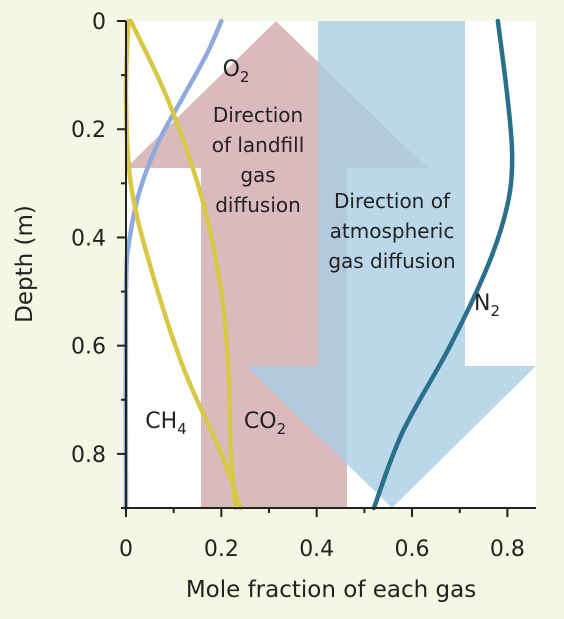 The image size is (564, 619). Describe the element at coordinates (392, 201) in the screenshot. I see `annotation-atmospheric-line: Direction of` at that location.